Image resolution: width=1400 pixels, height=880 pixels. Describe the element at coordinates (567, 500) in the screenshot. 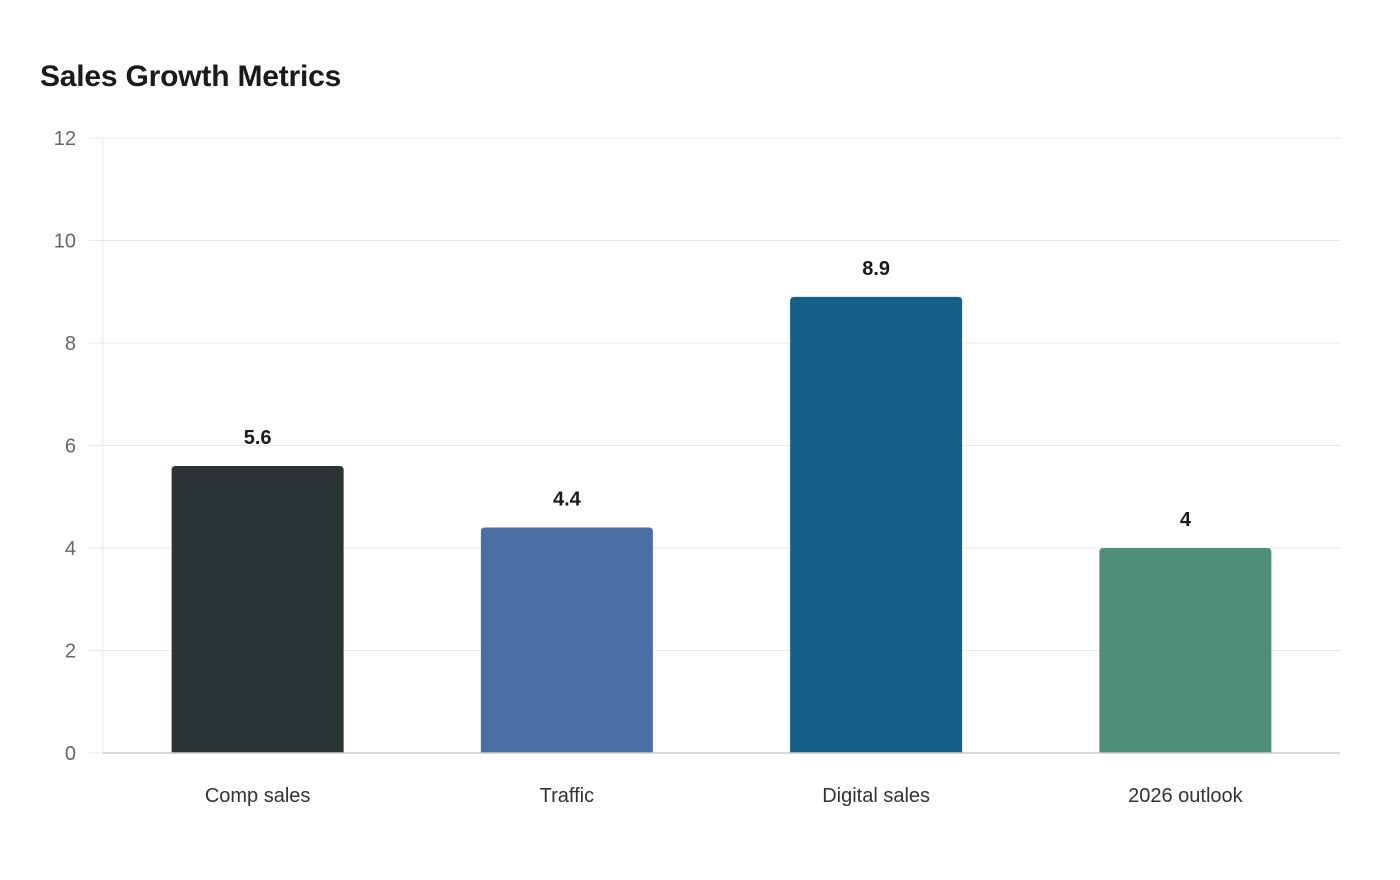

I see `value-label-traffic: 4.4` at that location.